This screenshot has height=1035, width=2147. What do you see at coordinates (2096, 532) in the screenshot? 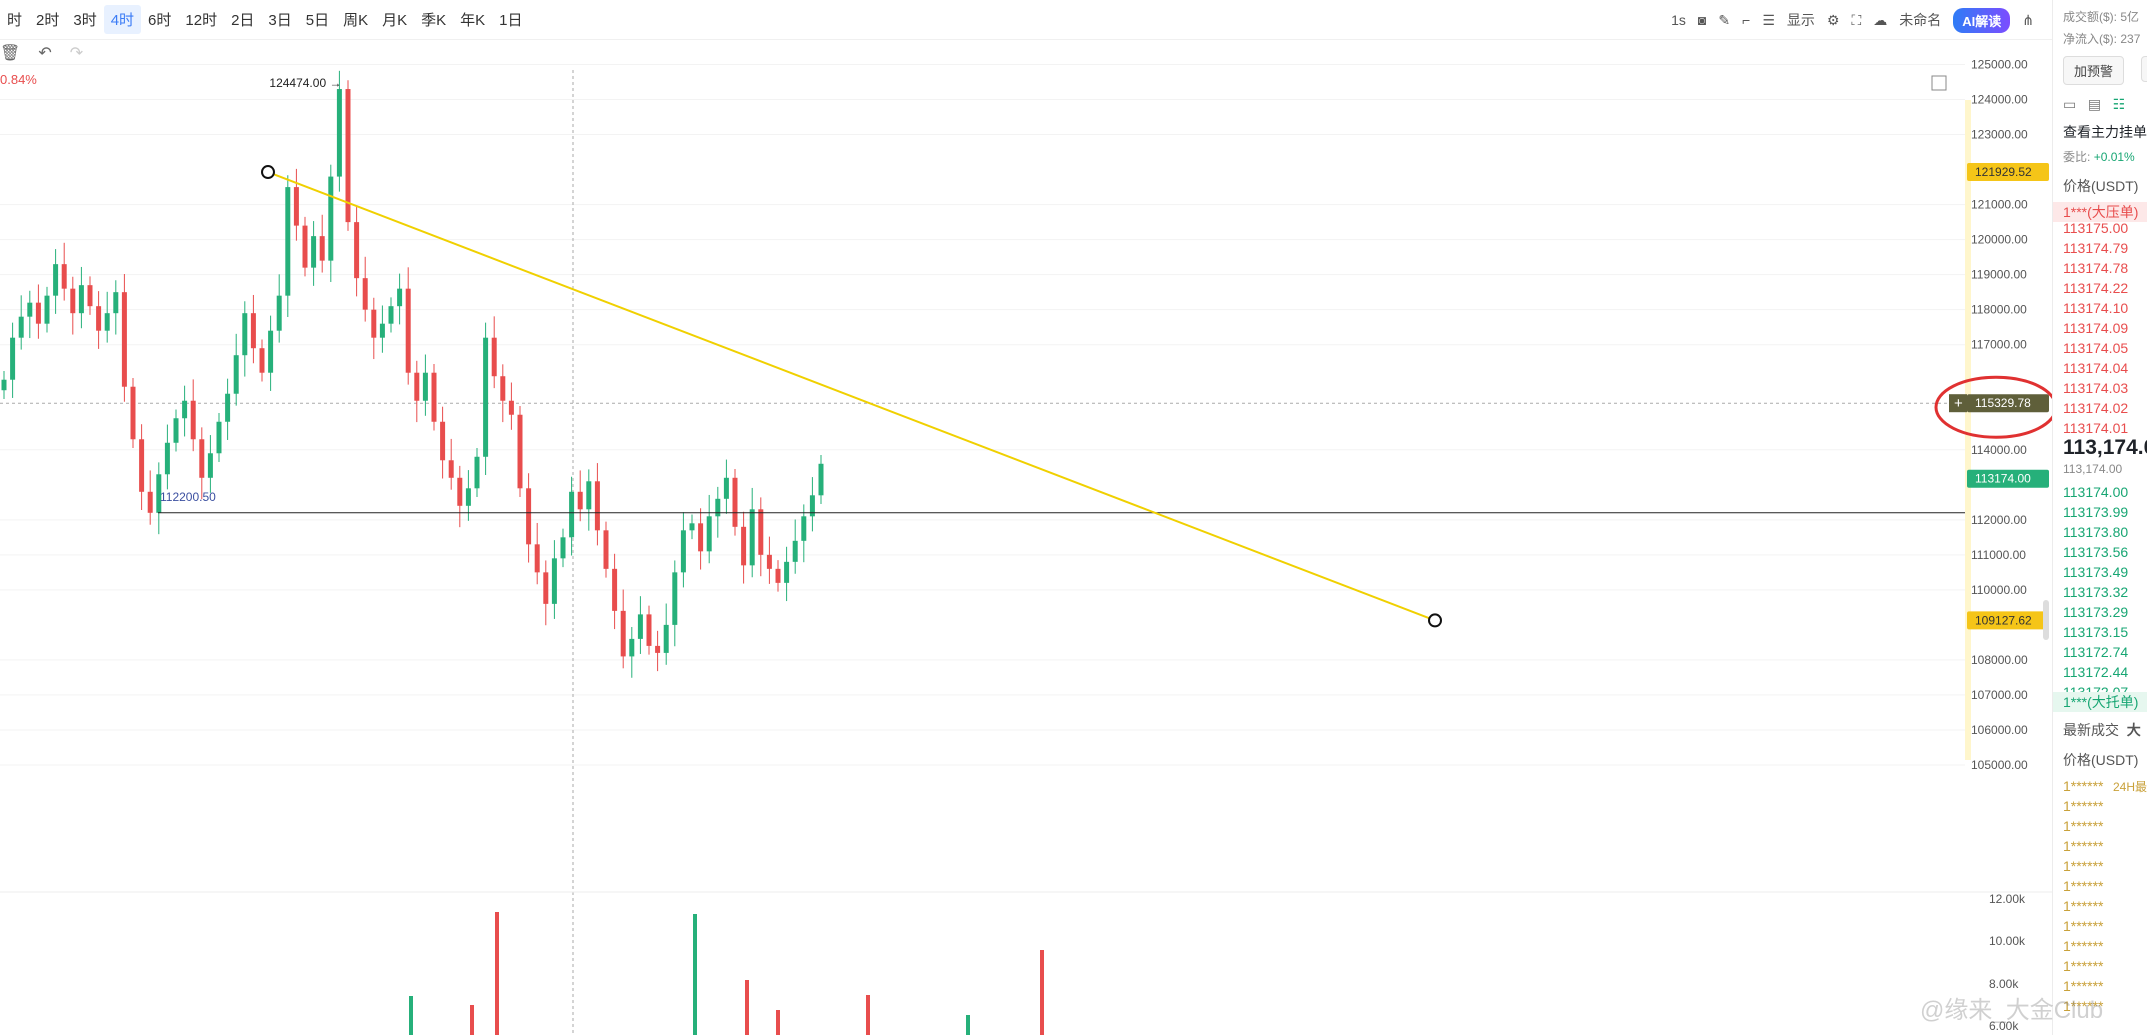
I see `bids-row: 113173.80` at bounding box center [2096, 532].